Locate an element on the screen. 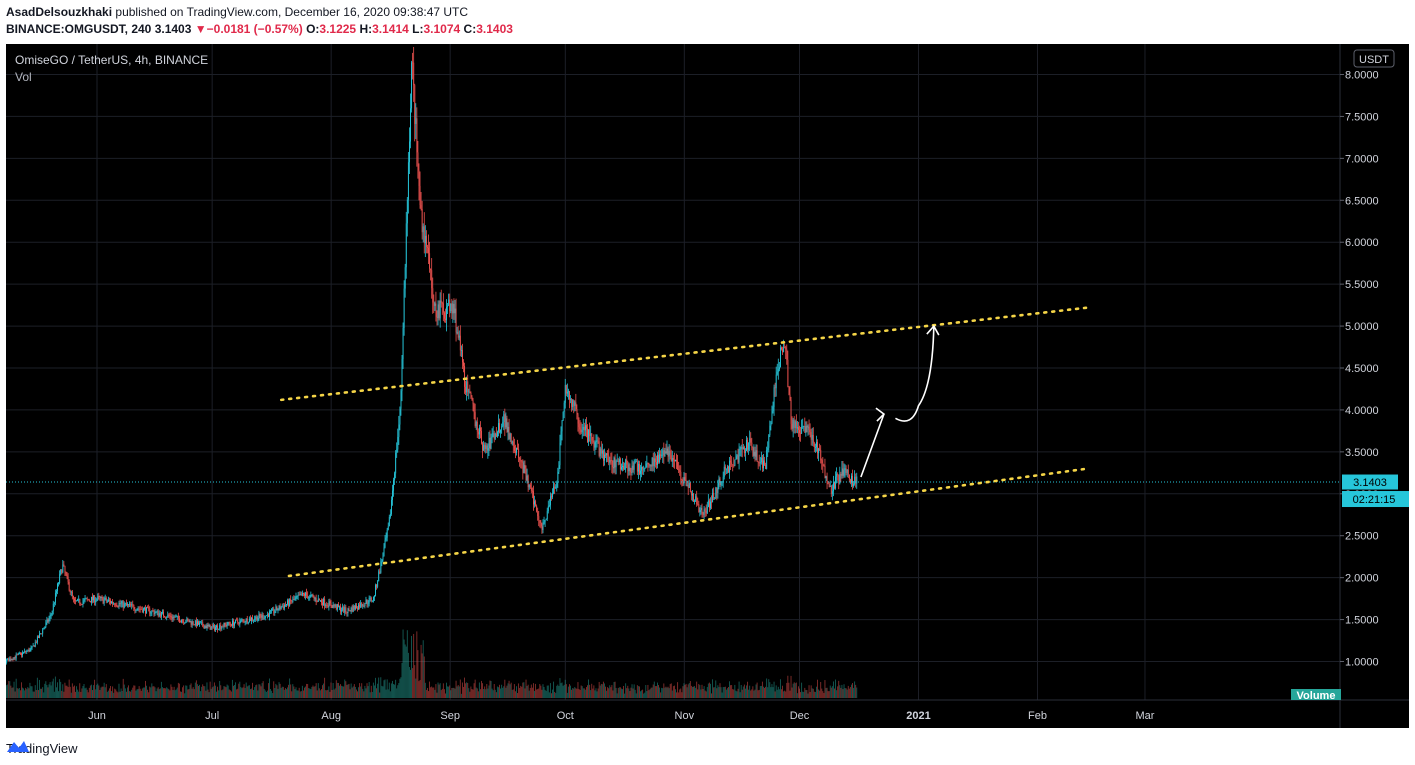 The height and width of the screenshot is (765, 1415). open-value: 3.1225 is located at coordinates (338, 29).